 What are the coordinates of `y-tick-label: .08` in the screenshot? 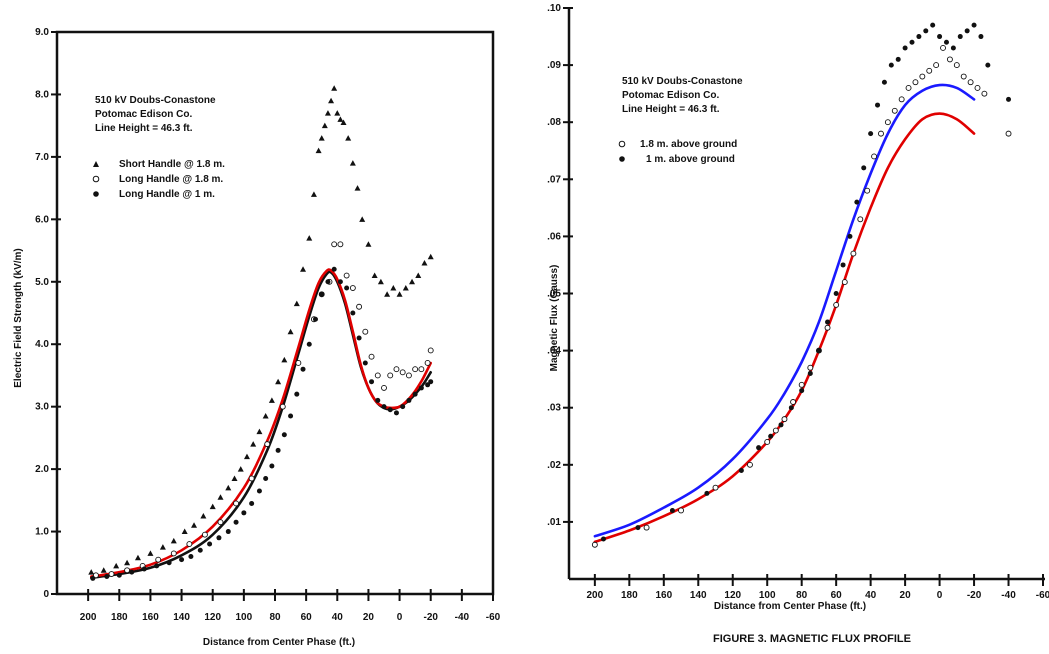 It's located at (554, 122).